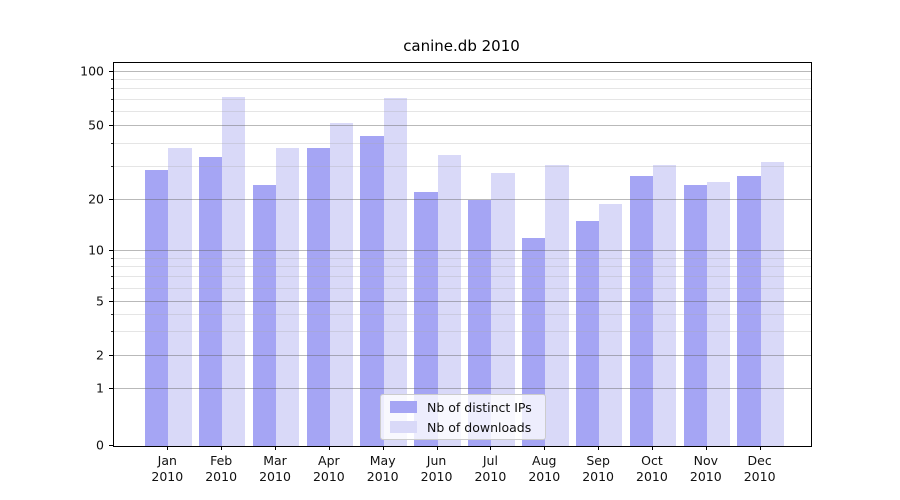 This screenshot has width=900, height=500. Describe the element at coordinates (533, 341) in the screenshot. I see `bar-ips-aug` at that location.